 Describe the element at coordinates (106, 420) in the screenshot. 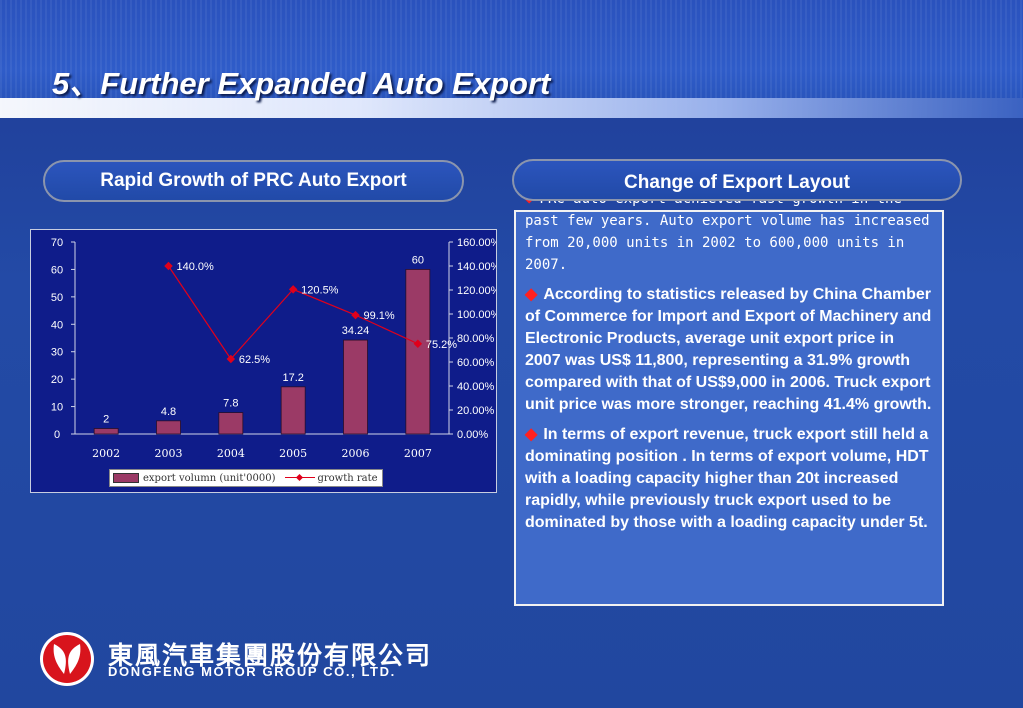

I see `bar-data-label: 2` at that location.